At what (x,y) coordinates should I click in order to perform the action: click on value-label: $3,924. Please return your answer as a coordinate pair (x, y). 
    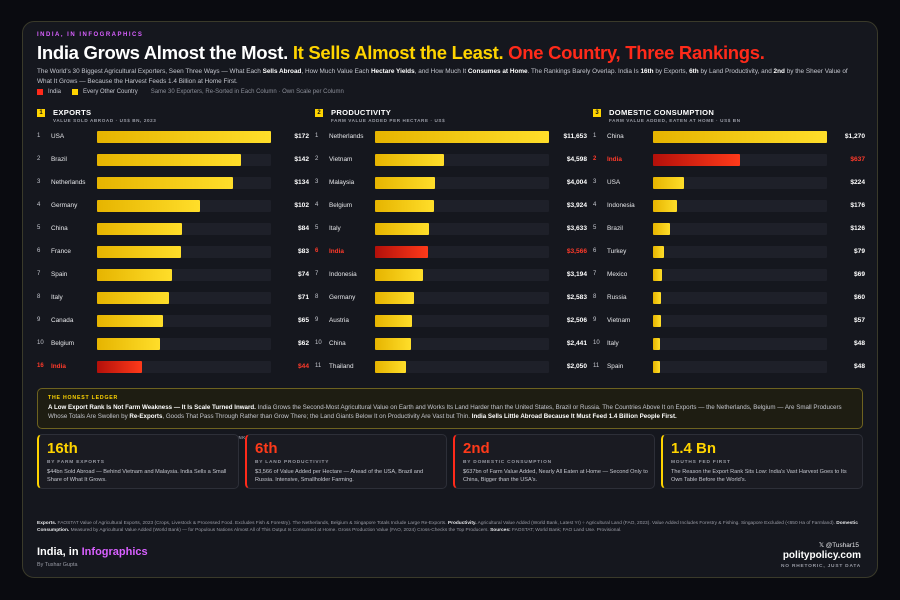
    Looking at the image, I should click on (576, 205).